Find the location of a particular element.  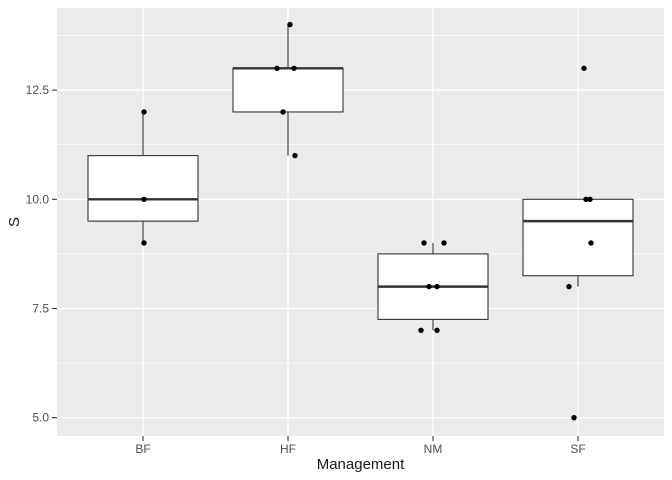

box-bf is located at coordinates (143, 188).